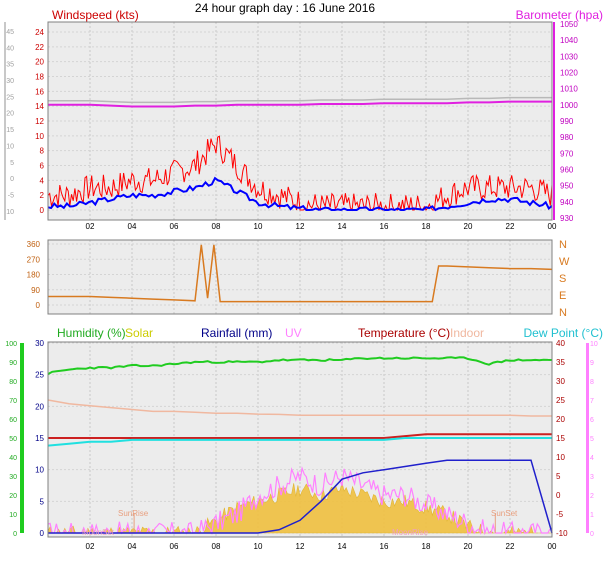 This screenshot has height=561, width=608. Describe the element at coordinates (560, 419) in the screenshot. I see `temperature-tick-label: 20` at that location.